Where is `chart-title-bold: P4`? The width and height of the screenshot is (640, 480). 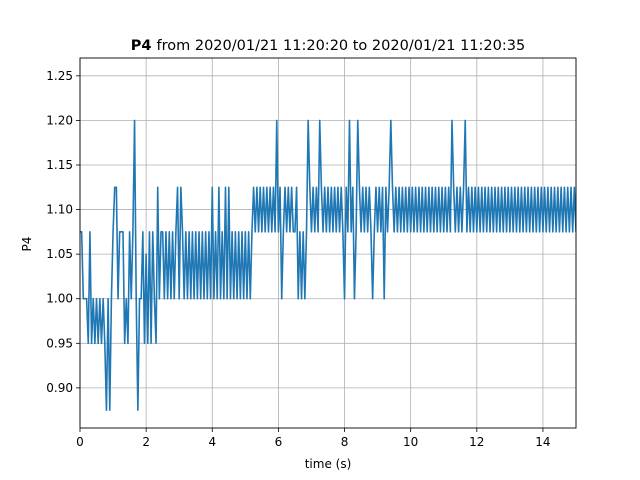
chart-title-bold: P4 is located at coordinates (141, 46).